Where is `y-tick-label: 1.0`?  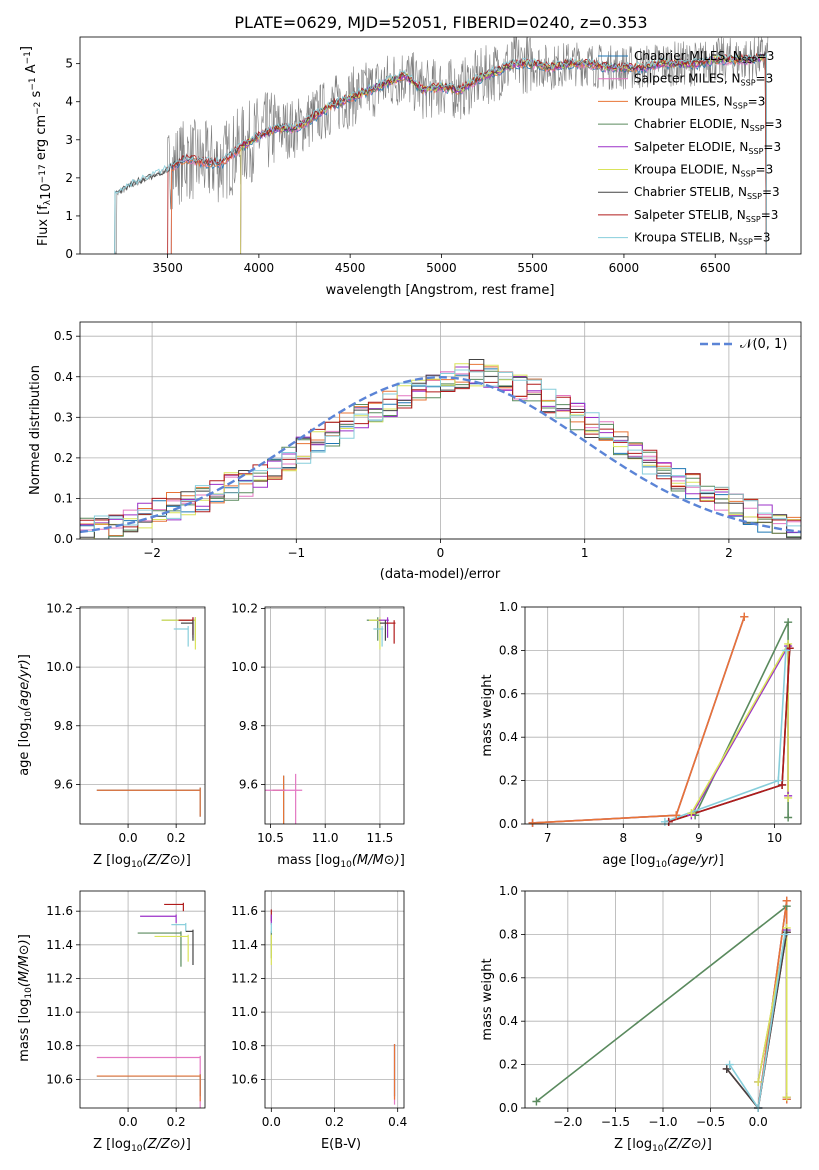
y-tick-label: 1.0 is located at coordinates (508, 891).